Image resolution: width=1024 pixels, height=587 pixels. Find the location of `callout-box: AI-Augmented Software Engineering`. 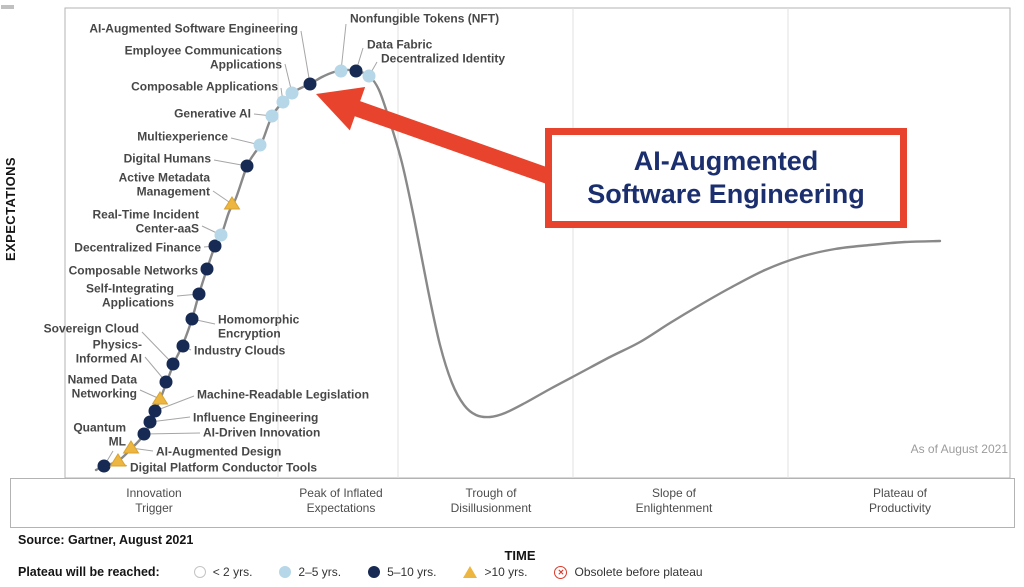

callout-box: AI-Augmented Software Engineering is located at coordinates (726, 178).